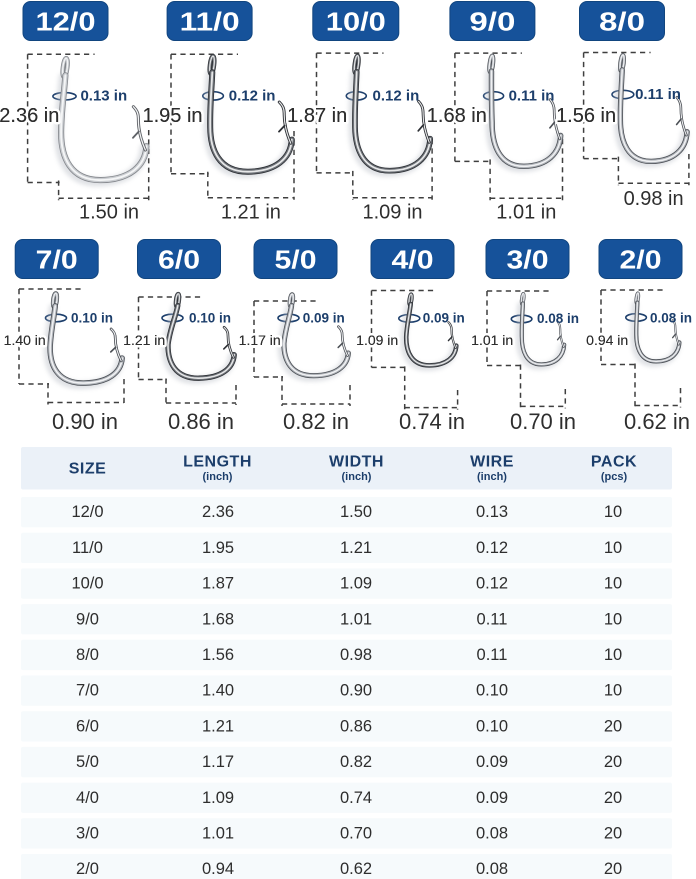  I want to click on svg-text: 0.98, so click(356, 655).